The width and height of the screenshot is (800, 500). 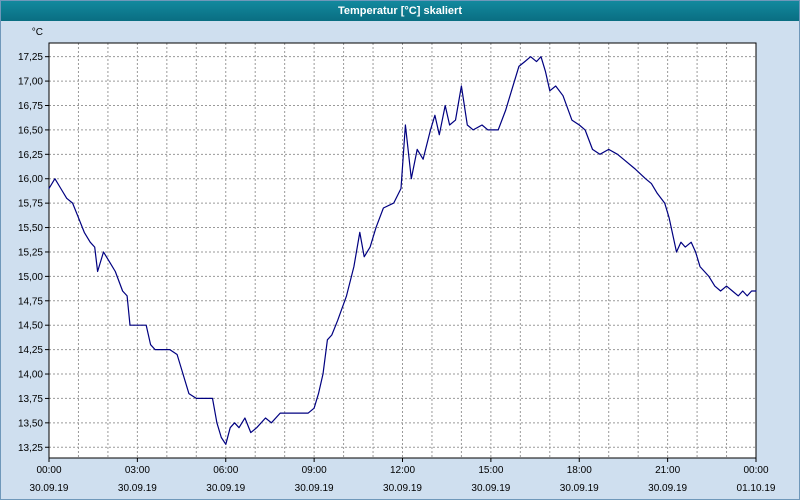 I want to click on svg-text: 16,75, so click(x=30, y=106).